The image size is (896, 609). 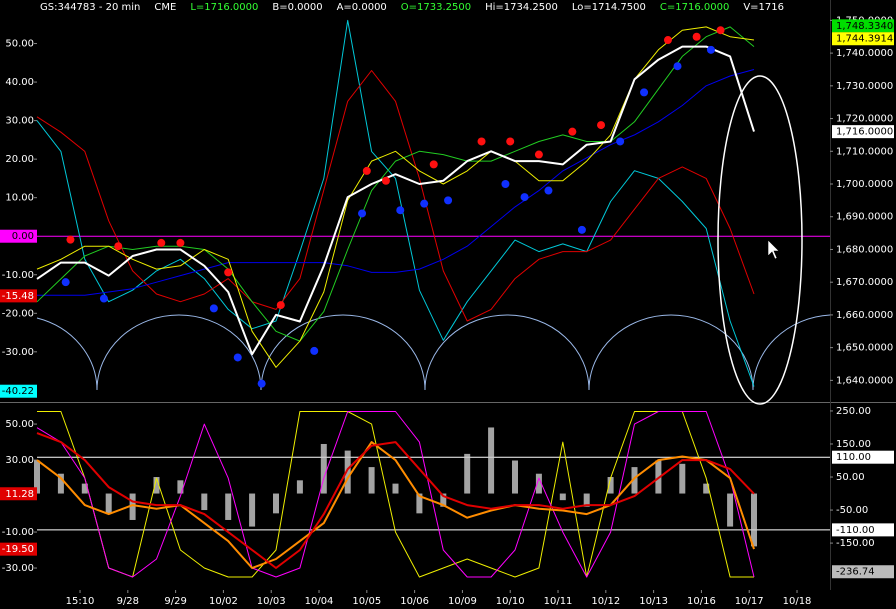 I want to click on value-box-label: -19.50, so click(x=18, y=549).